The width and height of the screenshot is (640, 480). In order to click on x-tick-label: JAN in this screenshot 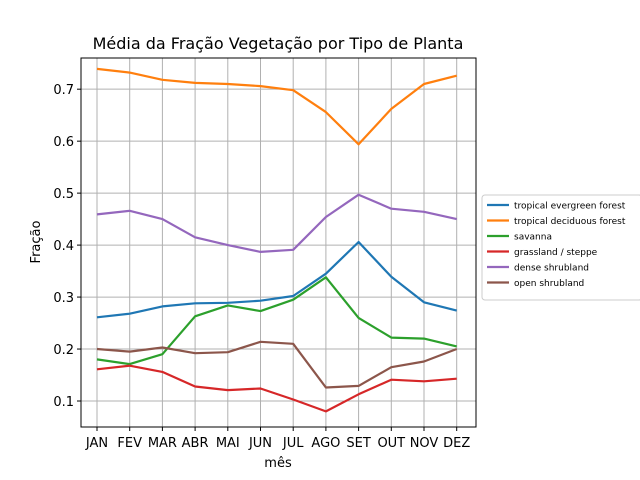, I will do `click(96, 443)`.